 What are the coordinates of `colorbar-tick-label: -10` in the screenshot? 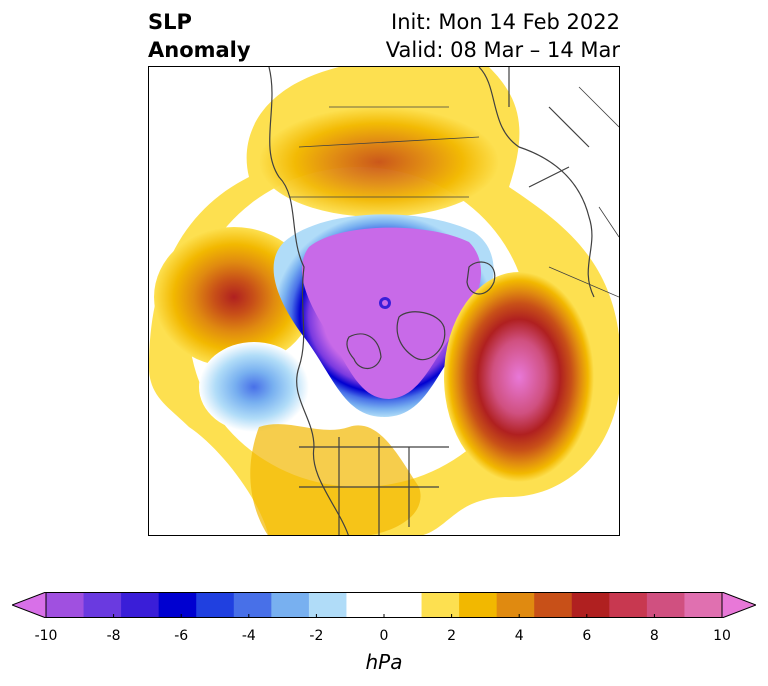 It's located at (46, 636).